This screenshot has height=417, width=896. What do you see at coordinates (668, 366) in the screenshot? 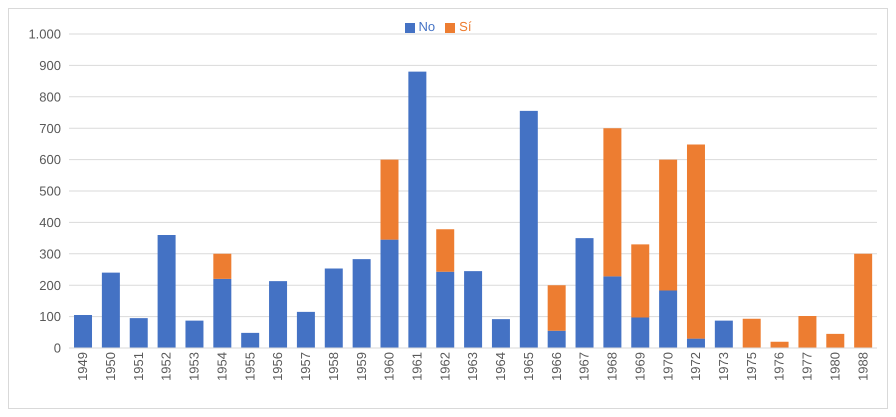
I see `x-tick-label: 1970` at bounding box center [668, 366].